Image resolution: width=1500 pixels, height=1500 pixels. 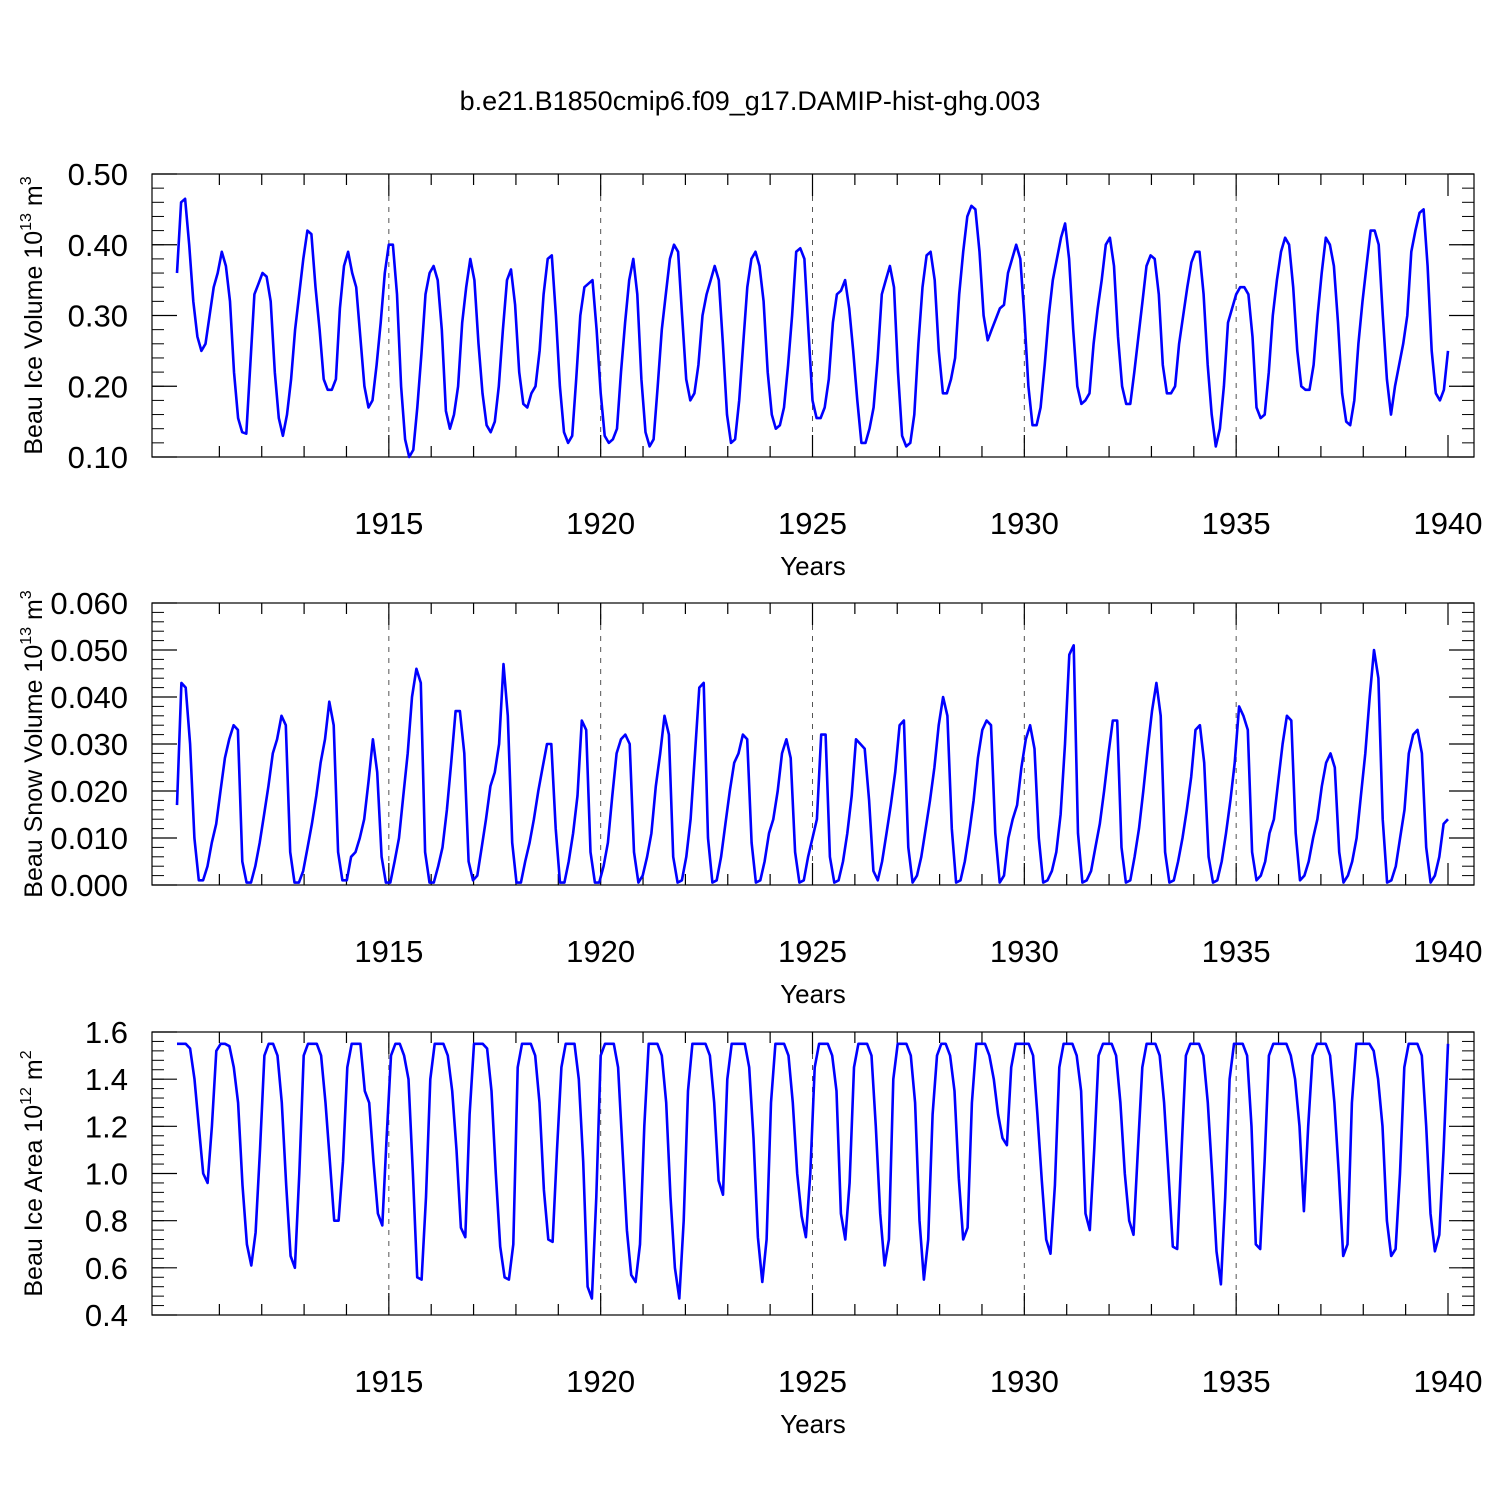 I want to click on y-tick-label: 0.020, so click(x=89, y=791).